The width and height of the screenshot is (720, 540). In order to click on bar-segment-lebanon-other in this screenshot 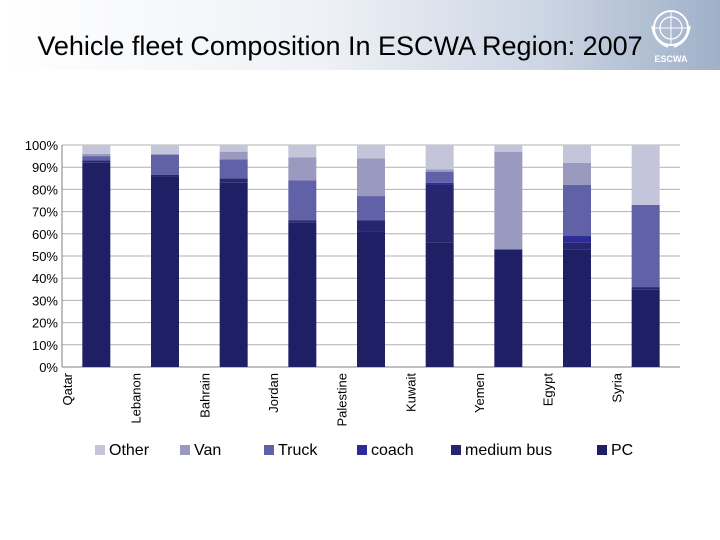, I will do `click(165, 149)`.